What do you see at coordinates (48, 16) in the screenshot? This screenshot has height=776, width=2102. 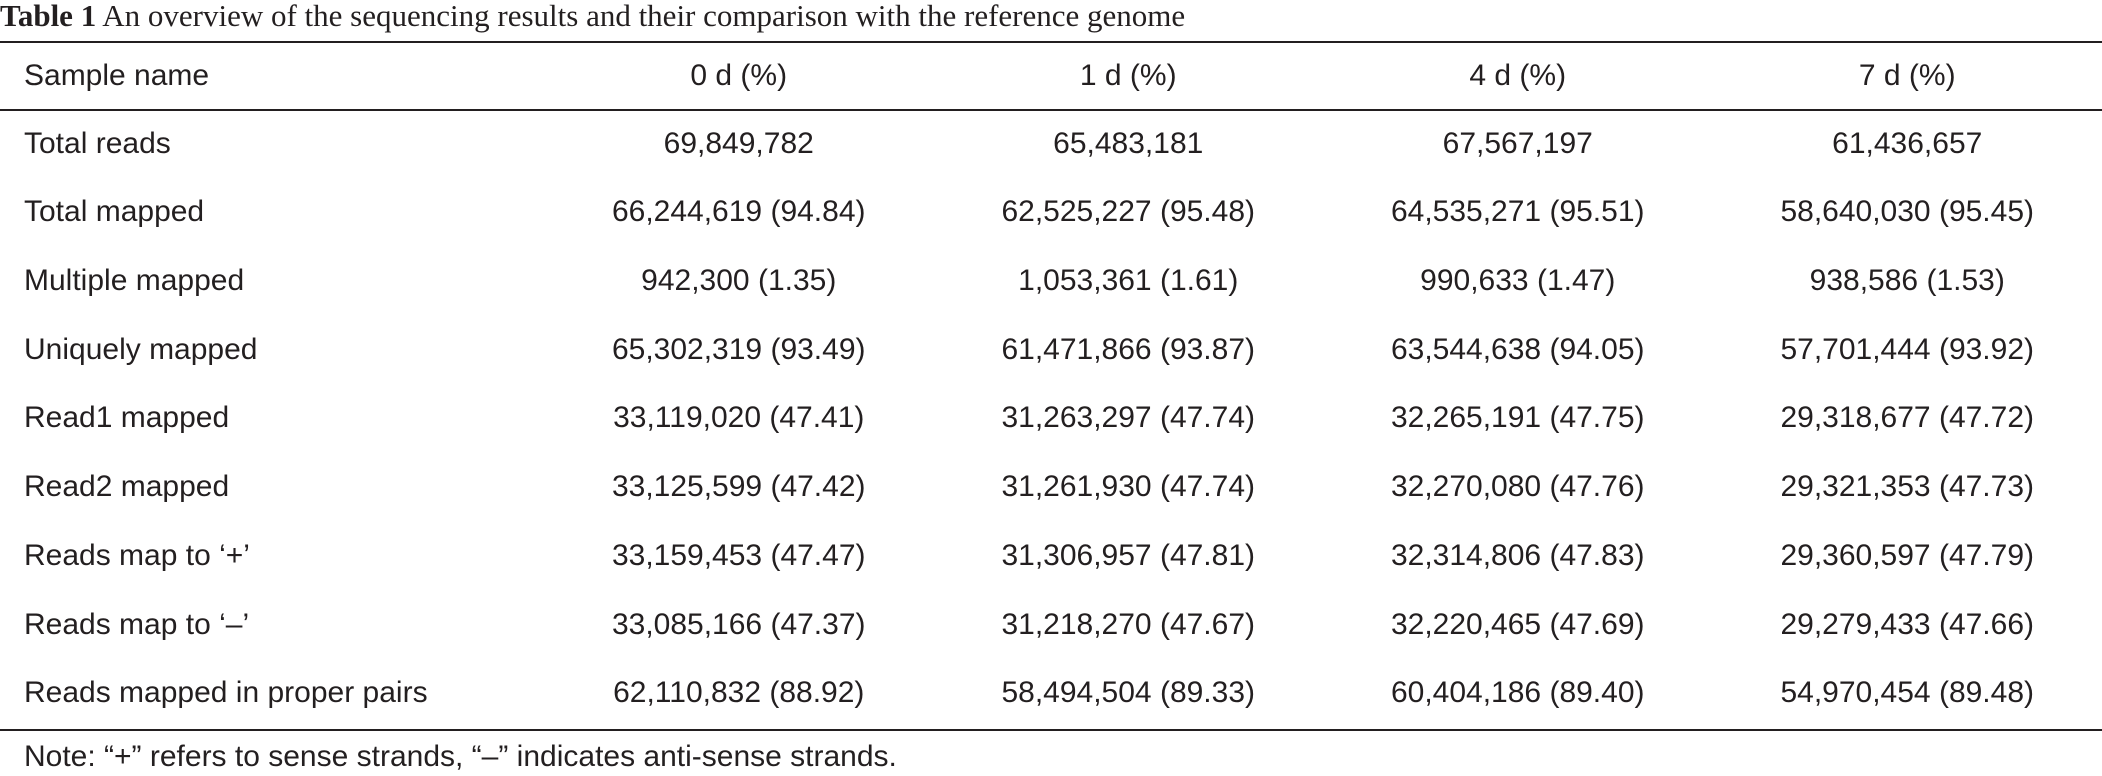 I see `table-caption-label: Table 1` at bounding box center [48, 16].